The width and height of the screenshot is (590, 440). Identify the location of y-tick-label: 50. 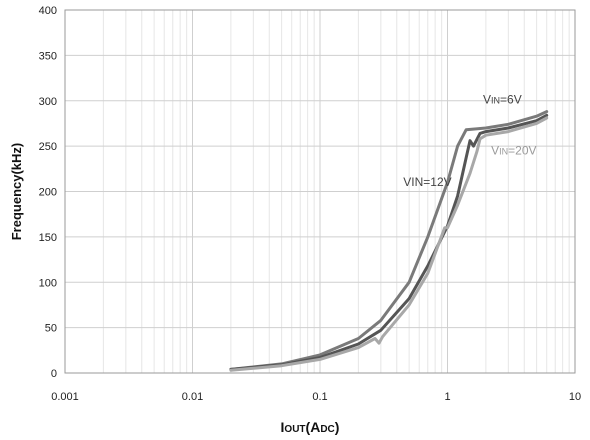
(51, 329).